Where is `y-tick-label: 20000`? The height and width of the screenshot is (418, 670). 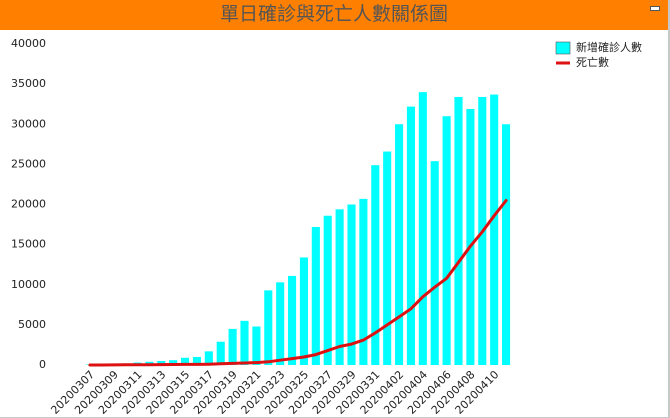
y-tick-label: 20000 is located at coordinates (28, 204).